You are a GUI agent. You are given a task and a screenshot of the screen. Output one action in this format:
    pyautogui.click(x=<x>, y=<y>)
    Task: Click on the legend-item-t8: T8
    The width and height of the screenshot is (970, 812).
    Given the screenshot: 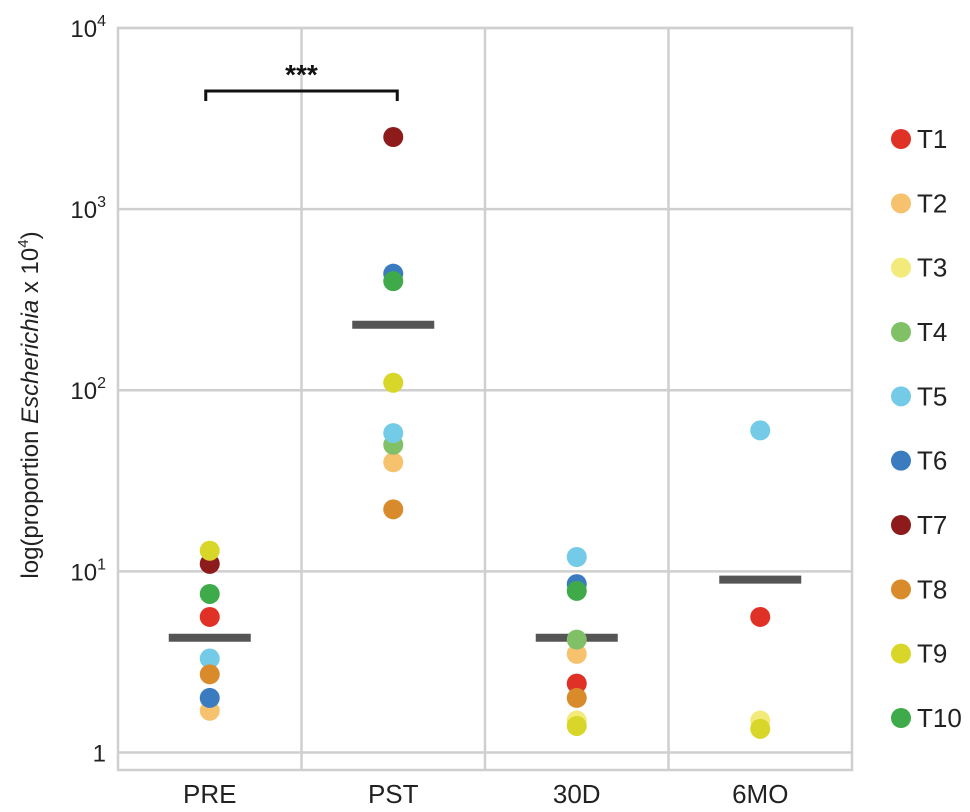 What is the action you would take?
    pyautogui.click(x=919, y=589)
    